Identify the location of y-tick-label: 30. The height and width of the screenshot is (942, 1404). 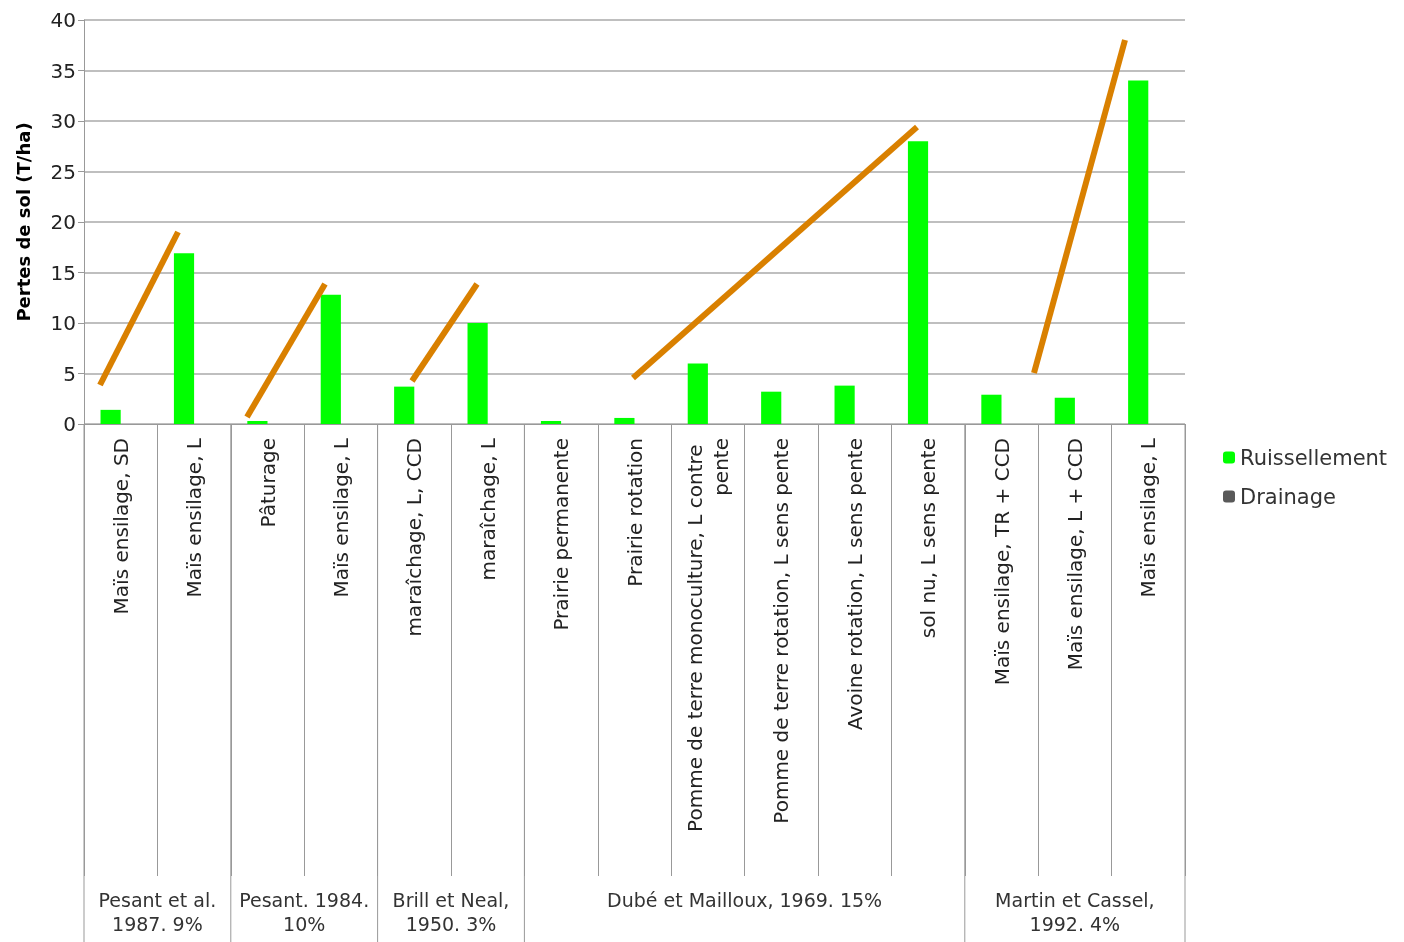
(63, 121).